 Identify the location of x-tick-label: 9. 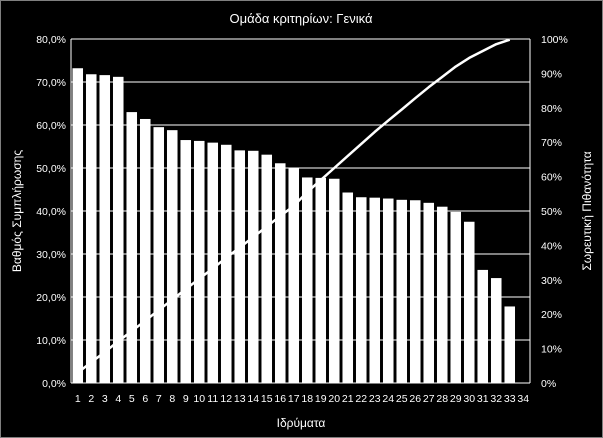
(186, 399).